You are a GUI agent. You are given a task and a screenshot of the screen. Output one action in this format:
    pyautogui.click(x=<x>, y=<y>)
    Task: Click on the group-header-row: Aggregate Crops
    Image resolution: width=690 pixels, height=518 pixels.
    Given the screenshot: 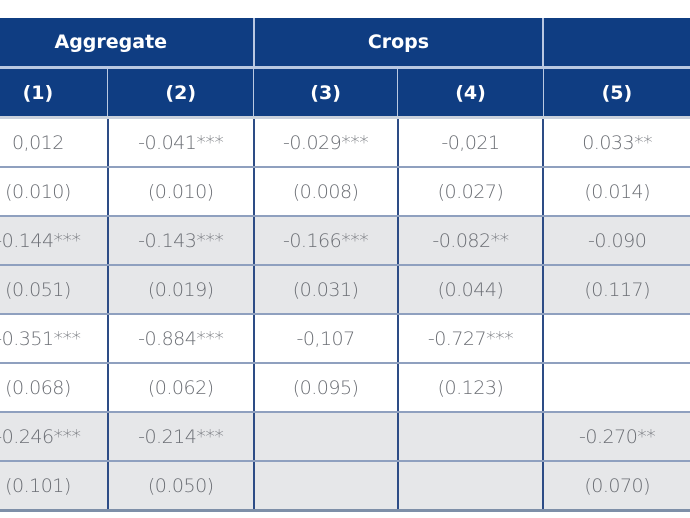 What is the action you would take?
    pyautogui.click(x=345, y=43)
    